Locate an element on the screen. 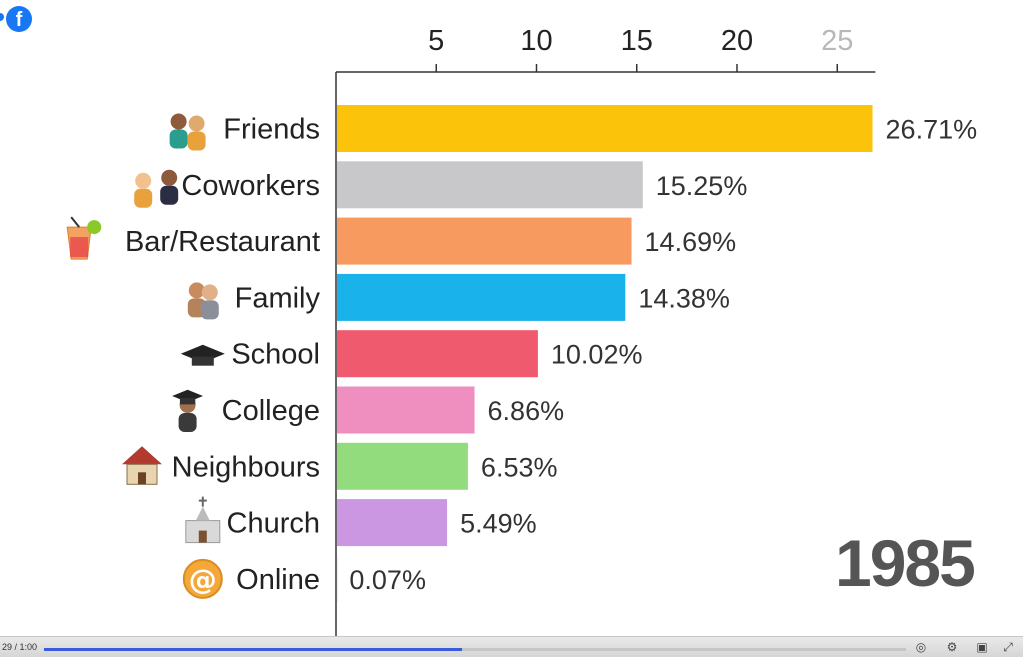  x-tick-label: 20 is located at coordinates (737, 41).